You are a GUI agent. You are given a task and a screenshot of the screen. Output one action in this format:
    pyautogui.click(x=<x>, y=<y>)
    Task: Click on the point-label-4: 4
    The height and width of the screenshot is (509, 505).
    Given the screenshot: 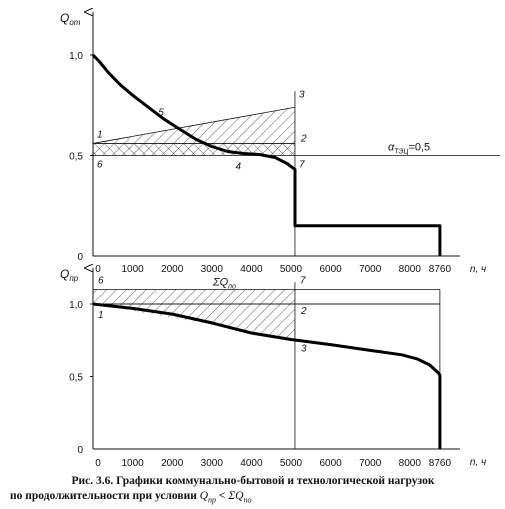 What is the action you would take?
    pyautogui.click(x=238, y=167)
    